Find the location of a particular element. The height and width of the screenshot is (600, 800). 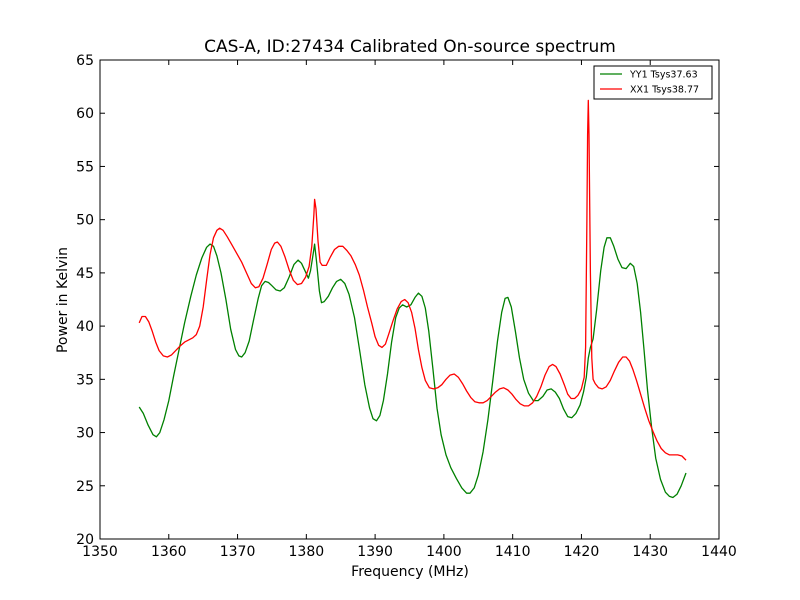

legend-frame is located at coordinates (653, 82).